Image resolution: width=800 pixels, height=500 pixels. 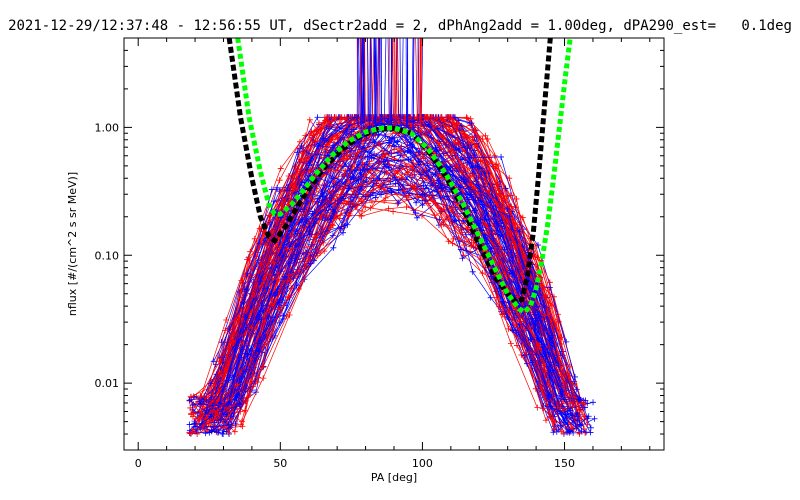 I want to click on y-tick-label: 0.10, so click(x=107, y=255).